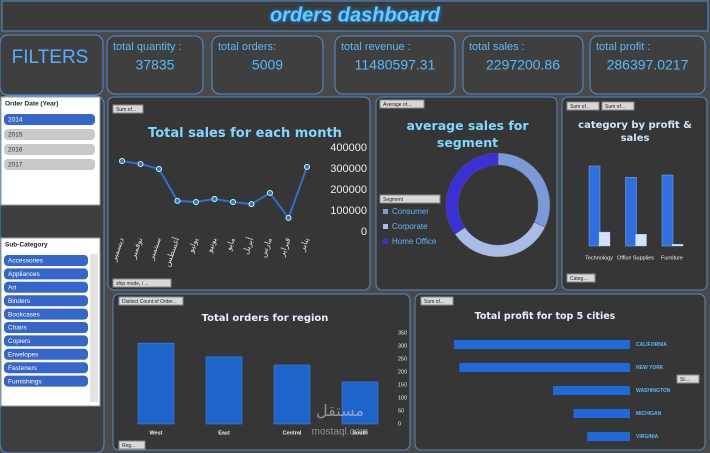  I want to click on slicer-item-label: Chairs, so click(18, 328).